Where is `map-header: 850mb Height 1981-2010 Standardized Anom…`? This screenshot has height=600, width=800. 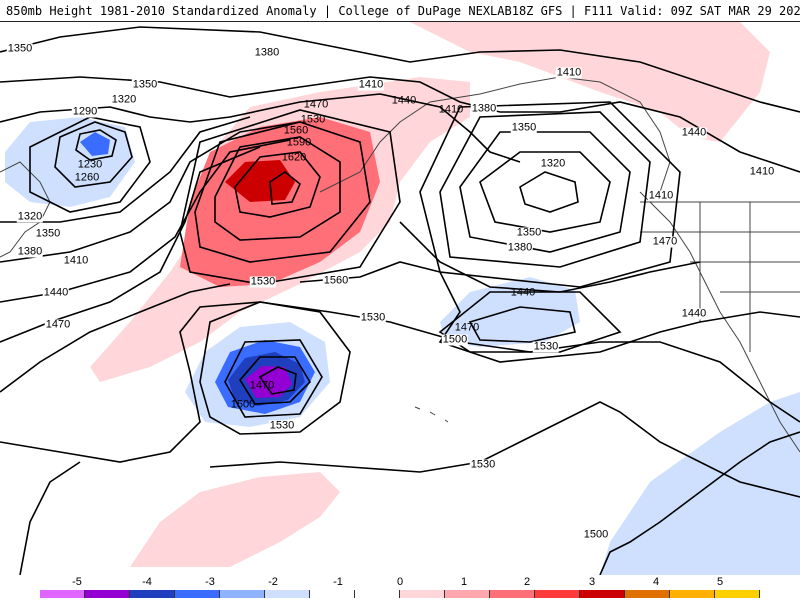
map-header: 850mb Height 1981-2010 Standardized Anom… is located at coordinates (400, 11).